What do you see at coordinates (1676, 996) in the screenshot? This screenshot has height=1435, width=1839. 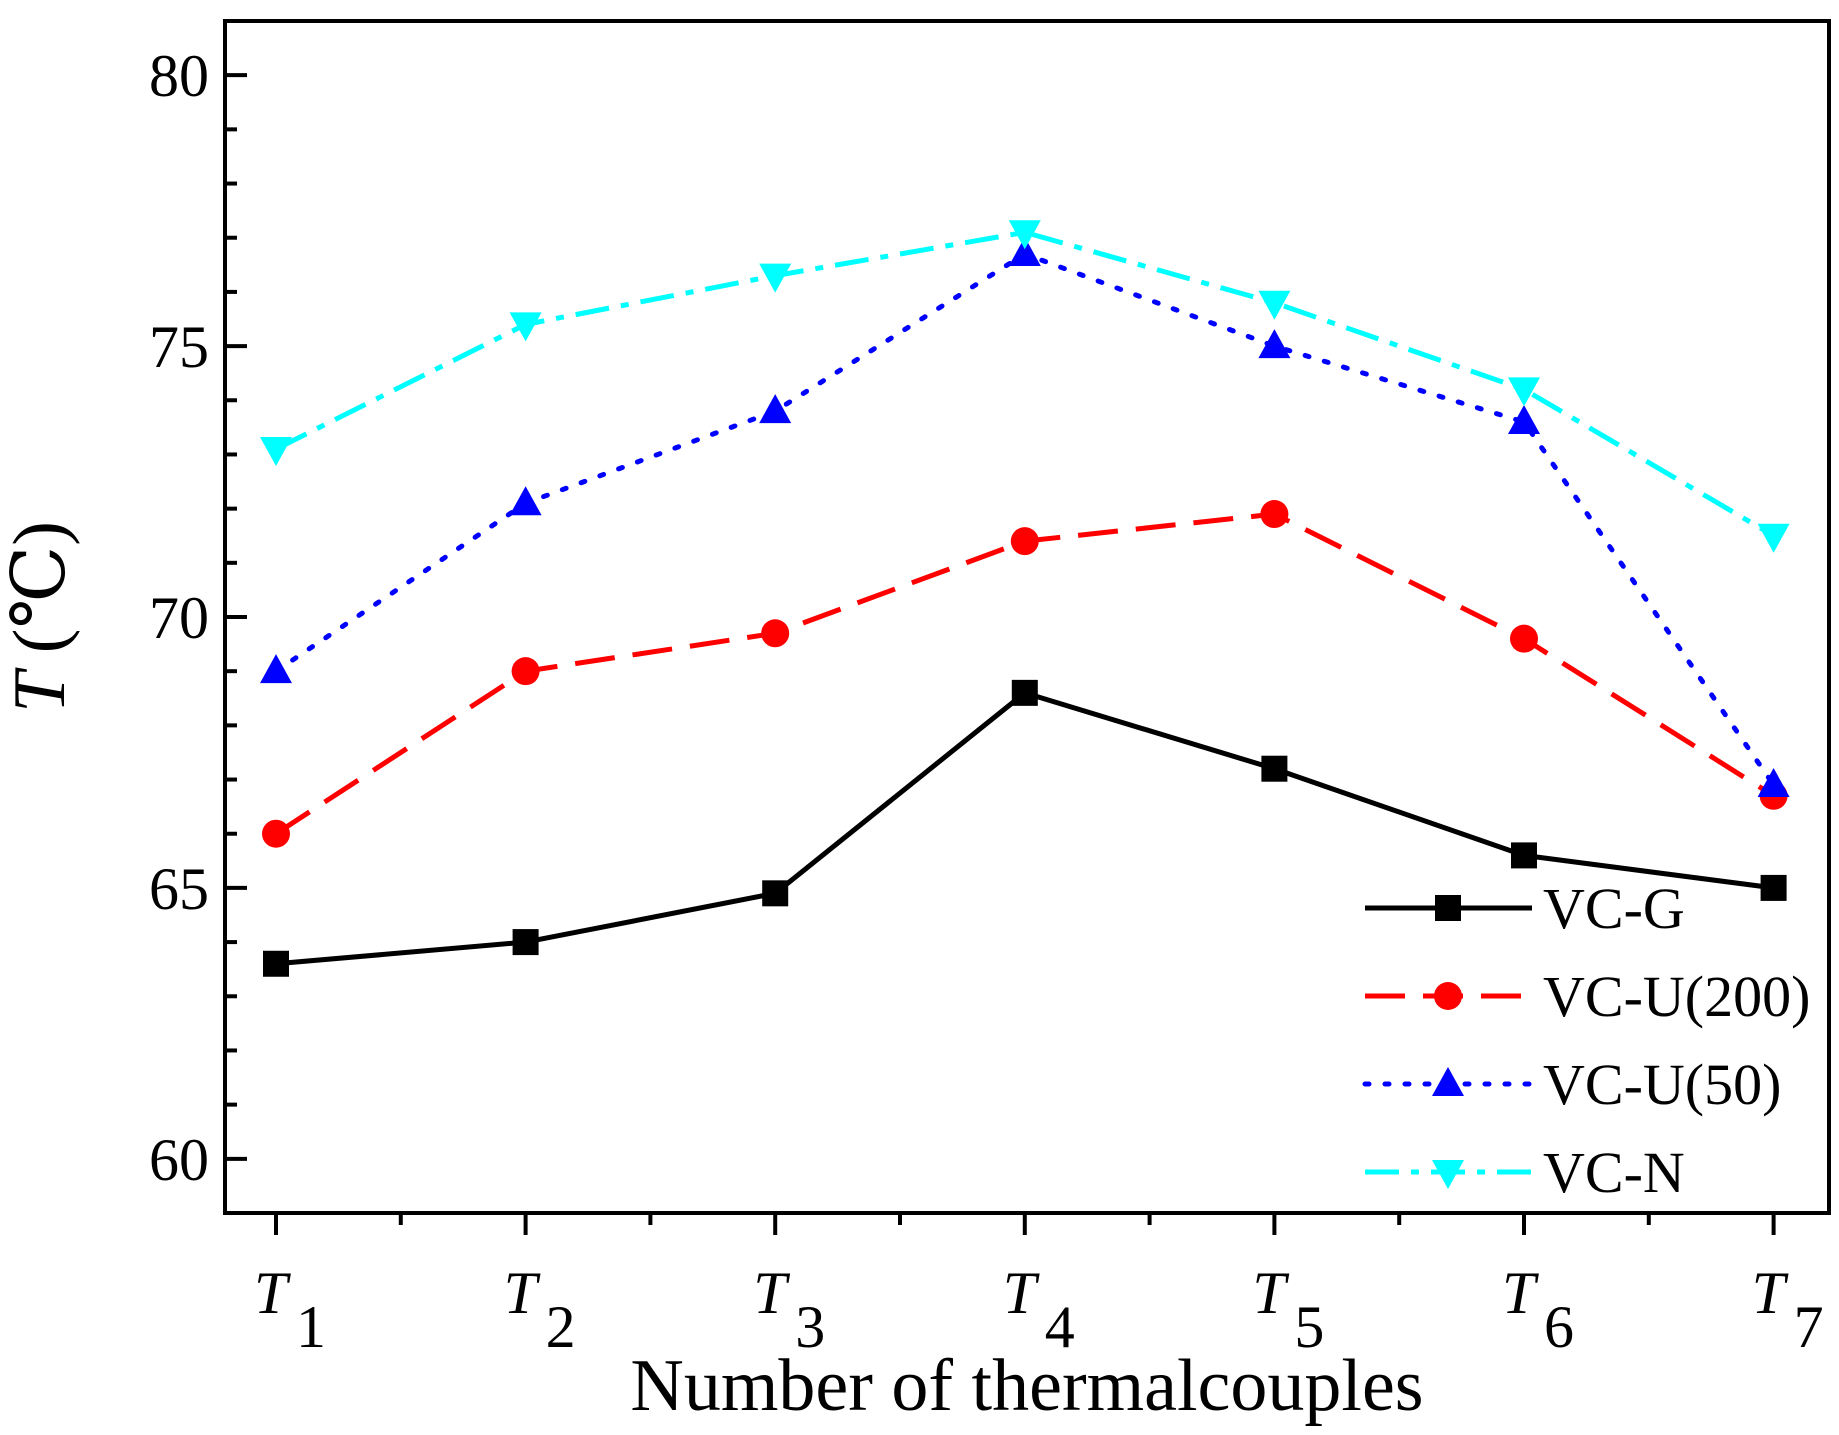 I see `legend-label: VC-U(200)` at bounding box center [1676, 996].